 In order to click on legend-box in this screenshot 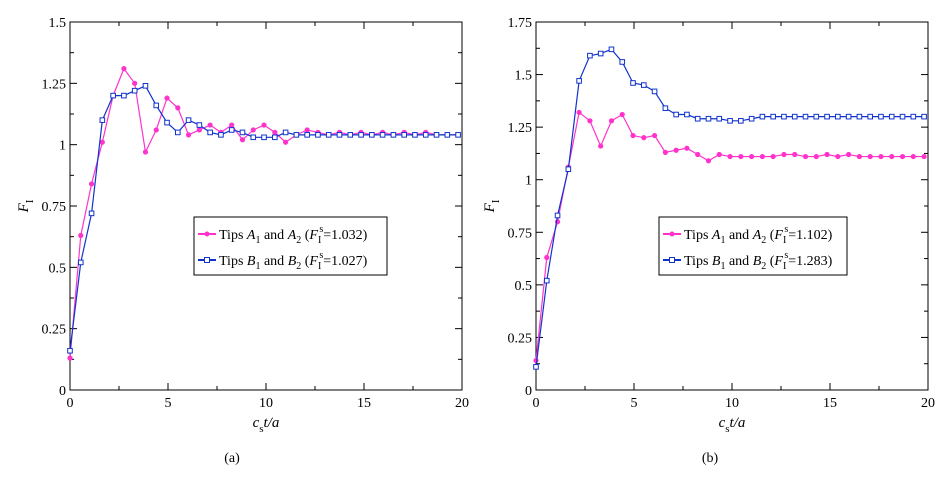, I will do `click(290, 246)`.